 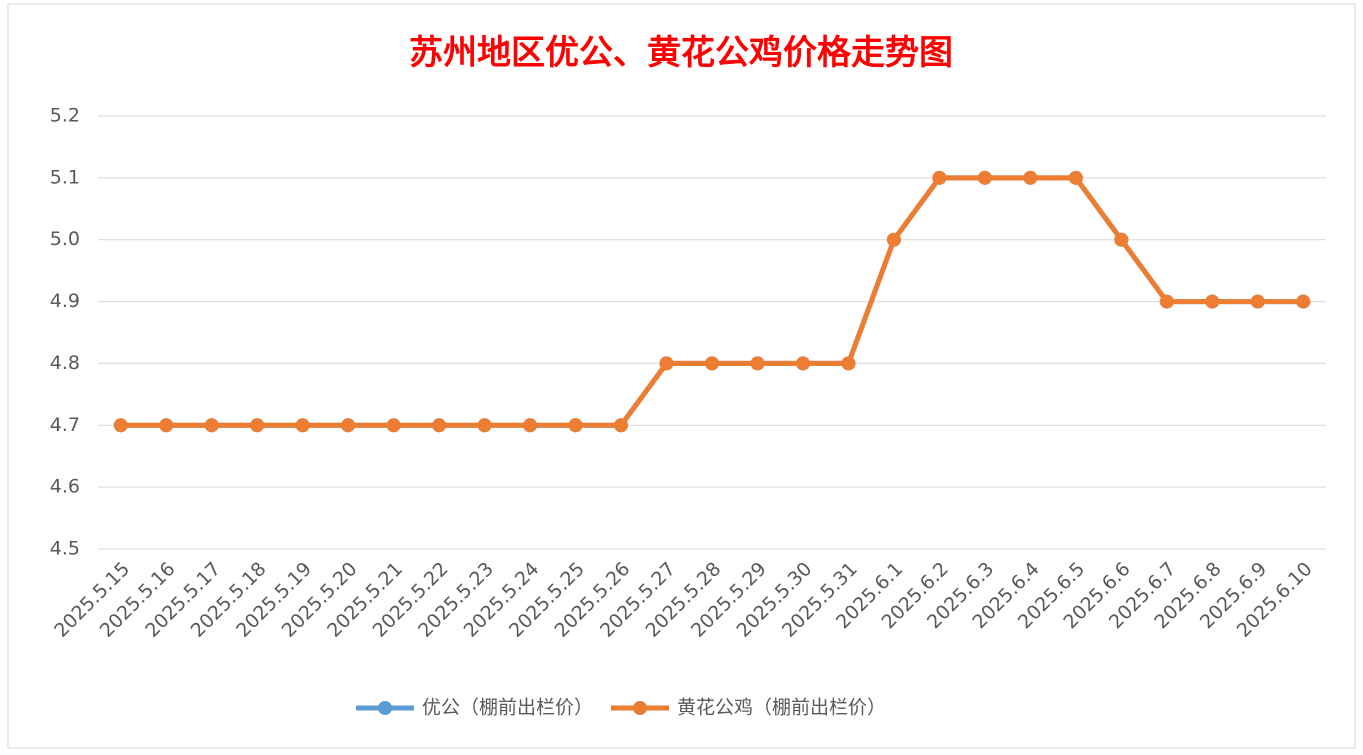 I want to click on y-tick-label: 4.5, so click(x=65, y=549).